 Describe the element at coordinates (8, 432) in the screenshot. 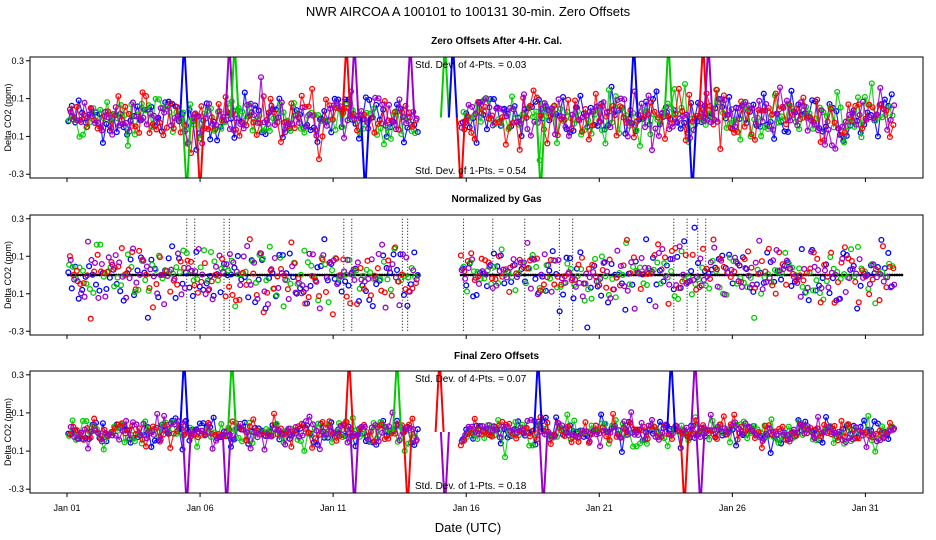

I see `y-axis-label: Delta CO2 (ppm)` at that location.